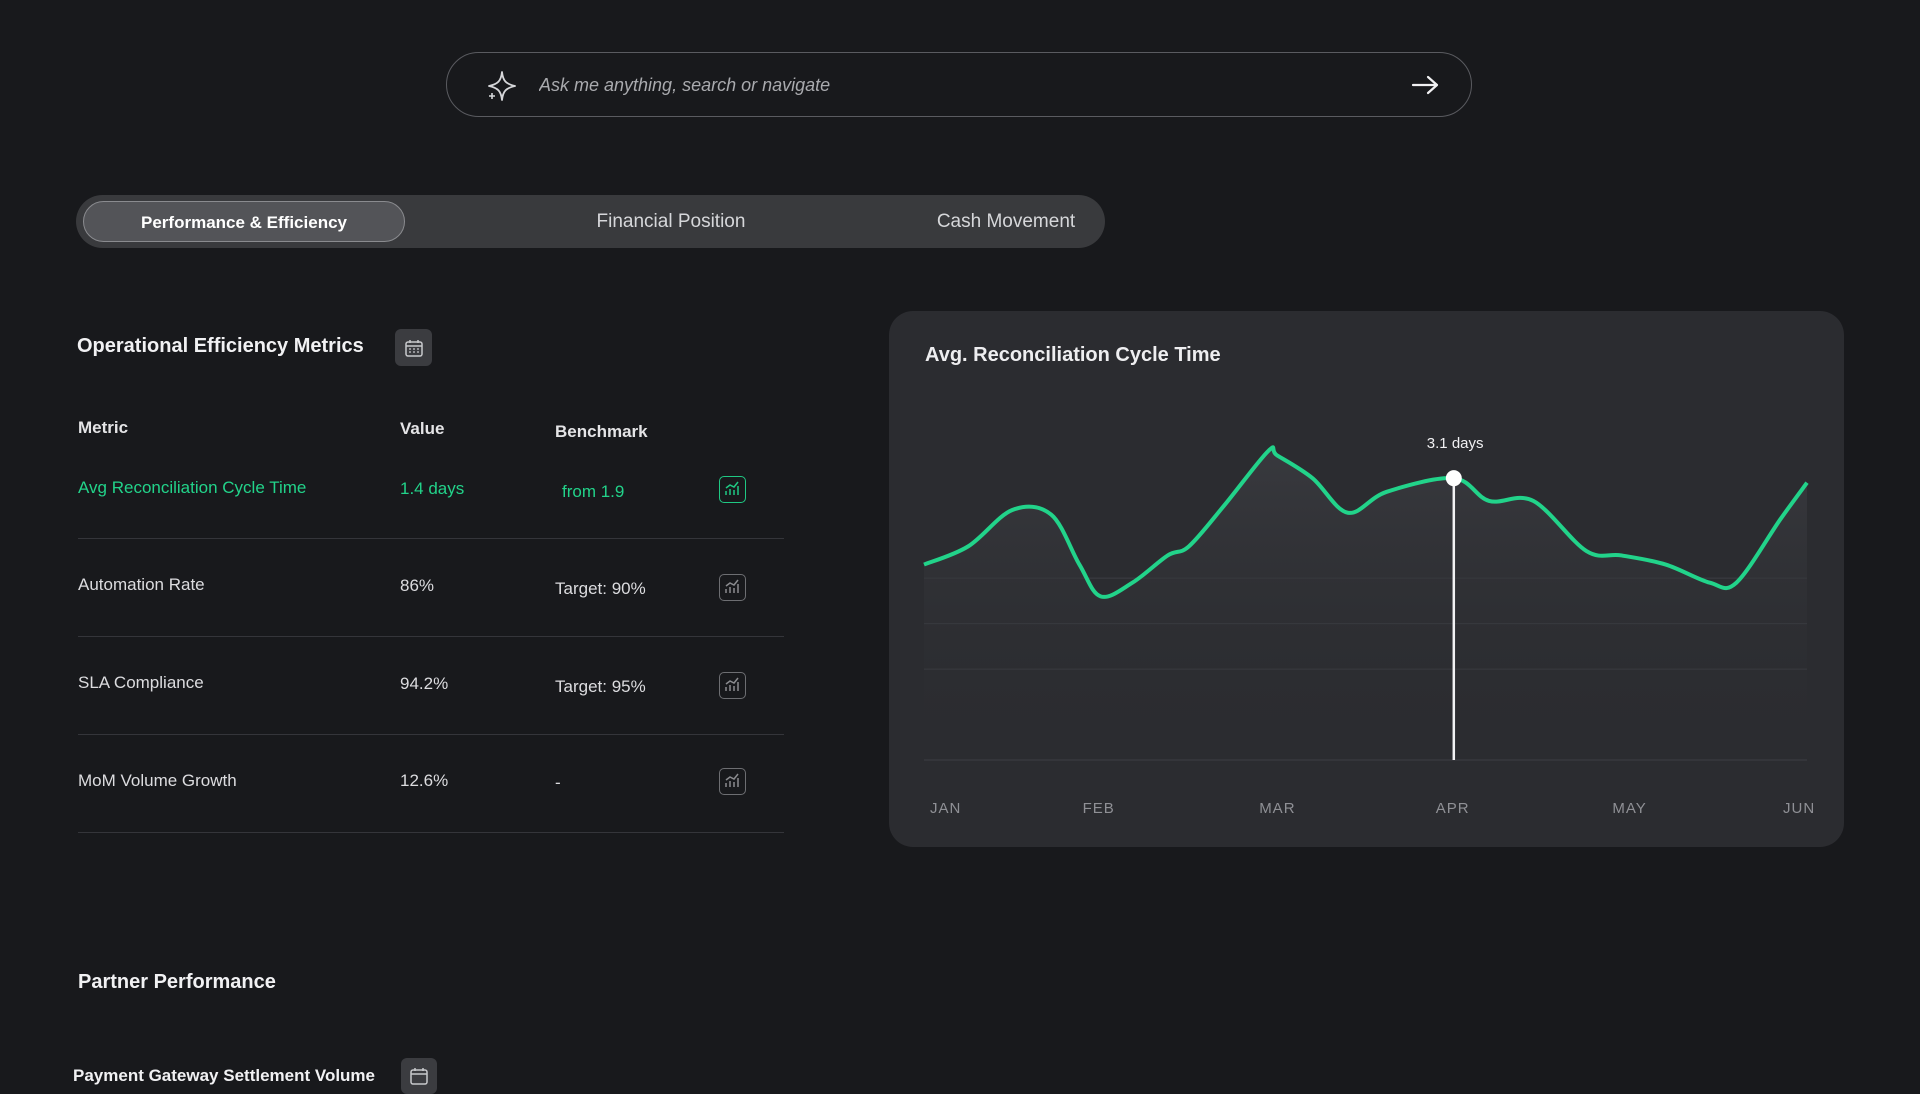 The height and width of the screenshot is (1094, 1920). Describe the element at coordinates (939, 85) in the screenshot. I see `search-input` at that location.